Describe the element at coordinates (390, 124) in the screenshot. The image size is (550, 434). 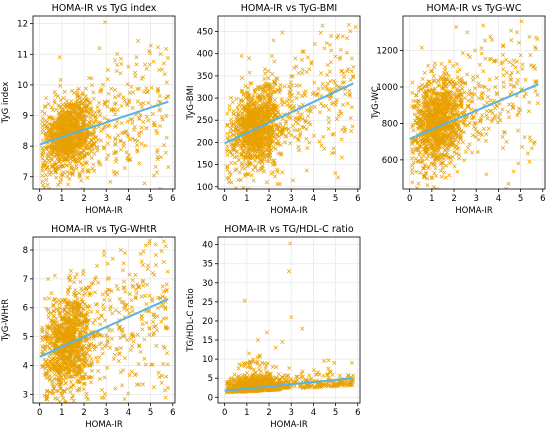
I see `y-tick-label: 800` at that location.